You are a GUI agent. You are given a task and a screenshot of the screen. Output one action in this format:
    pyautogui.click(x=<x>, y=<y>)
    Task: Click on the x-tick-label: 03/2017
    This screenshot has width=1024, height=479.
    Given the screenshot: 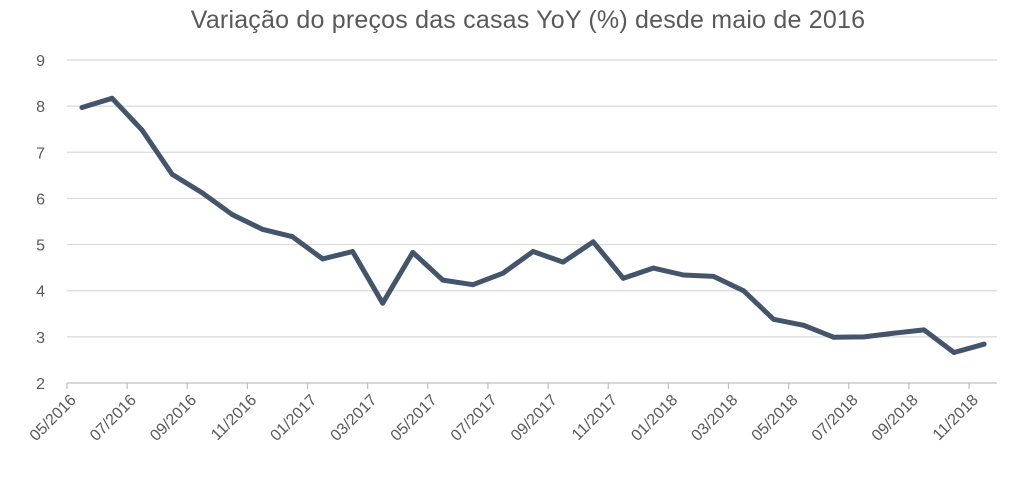 What is the action you would take?
    pyautogui.click(x=354, y=418)
    